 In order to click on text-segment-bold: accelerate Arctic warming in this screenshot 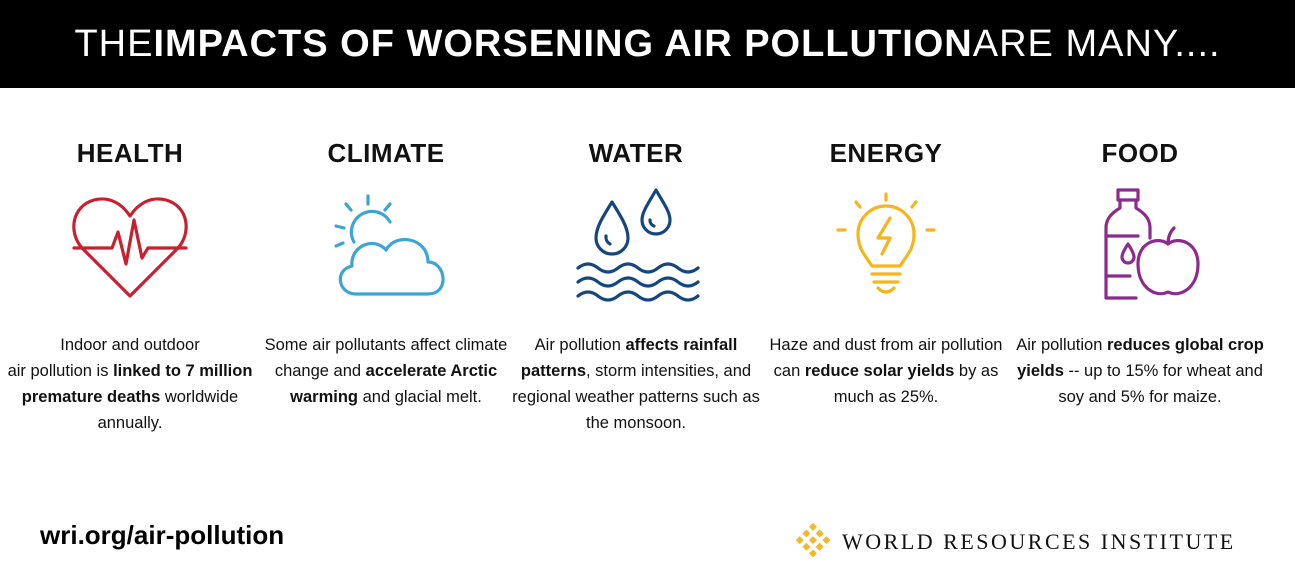, I will do `click(394, 384)`.